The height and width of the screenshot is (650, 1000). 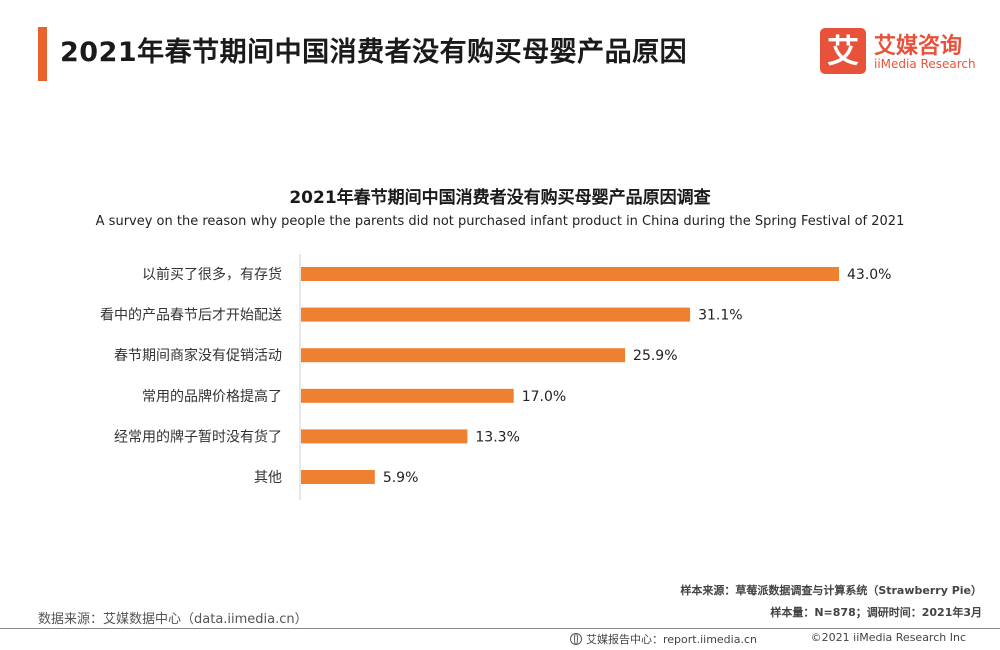 What do you see at coordinates (198, 355) in the screenshot?
I see `category-label: 春节期间商家没有促销活动` at bounding box center [198, 355].